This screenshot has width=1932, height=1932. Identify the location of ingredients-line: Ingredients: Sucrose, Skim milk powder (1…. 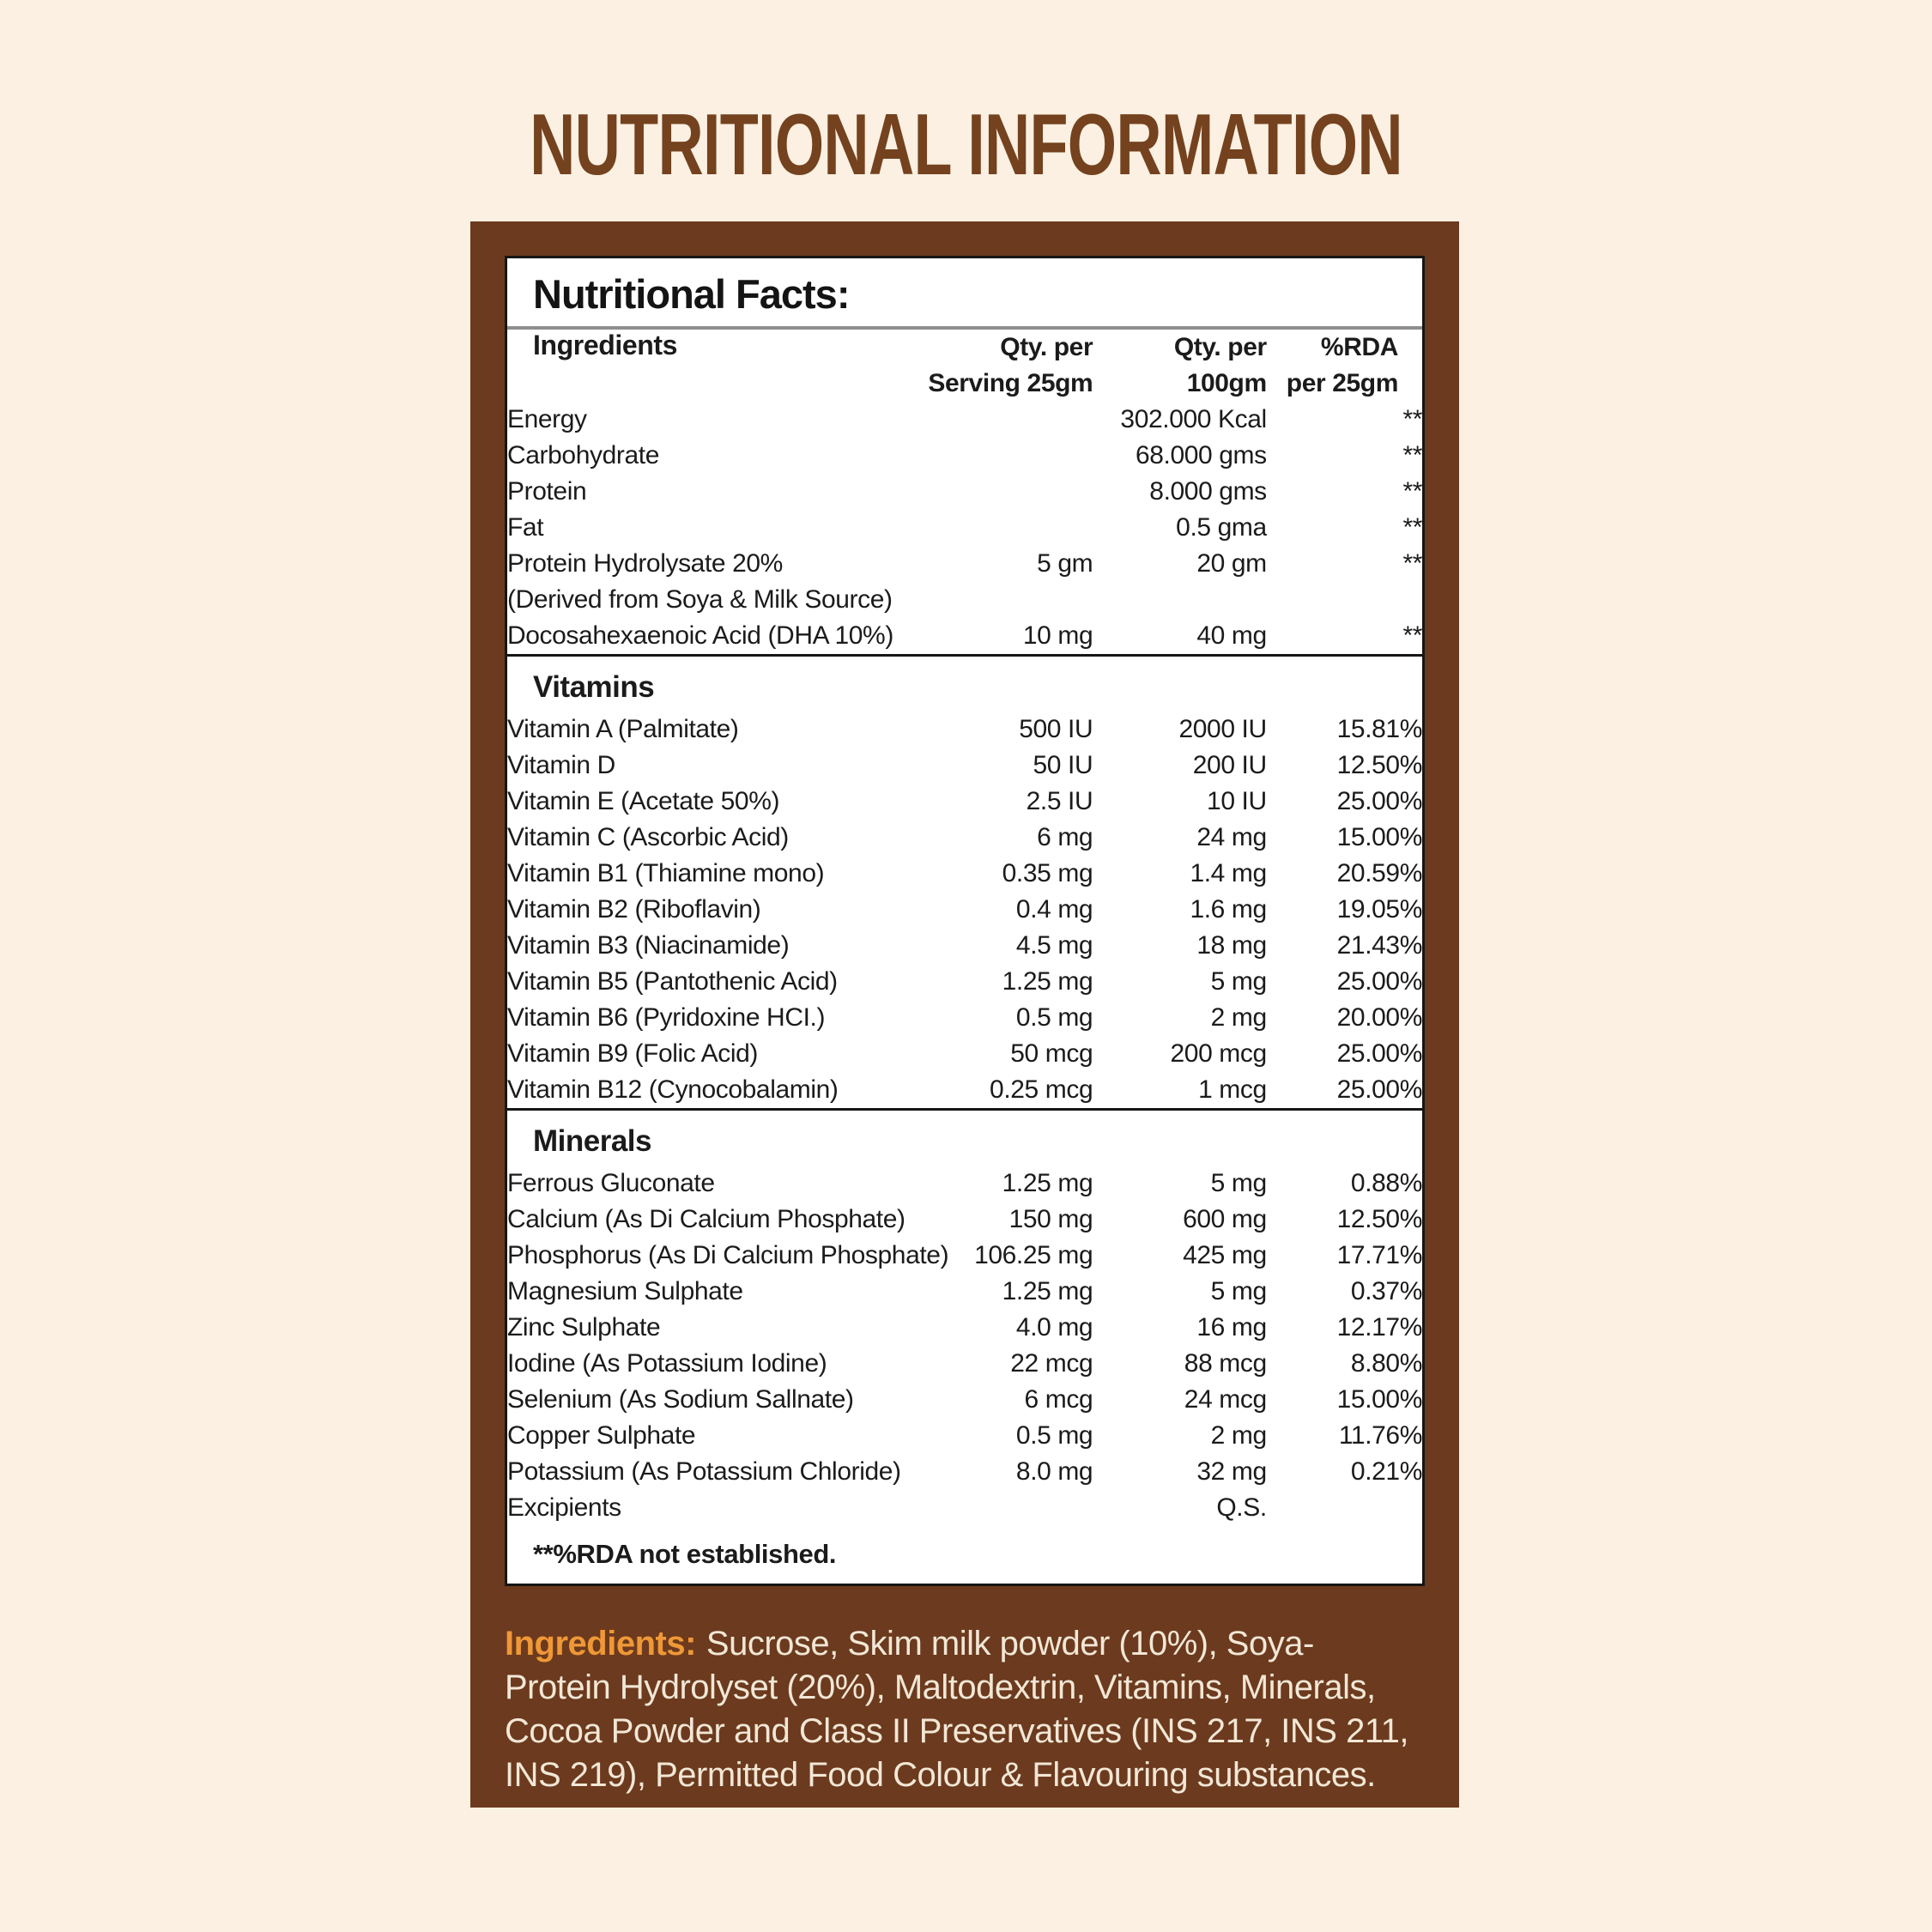
(973, 1644).